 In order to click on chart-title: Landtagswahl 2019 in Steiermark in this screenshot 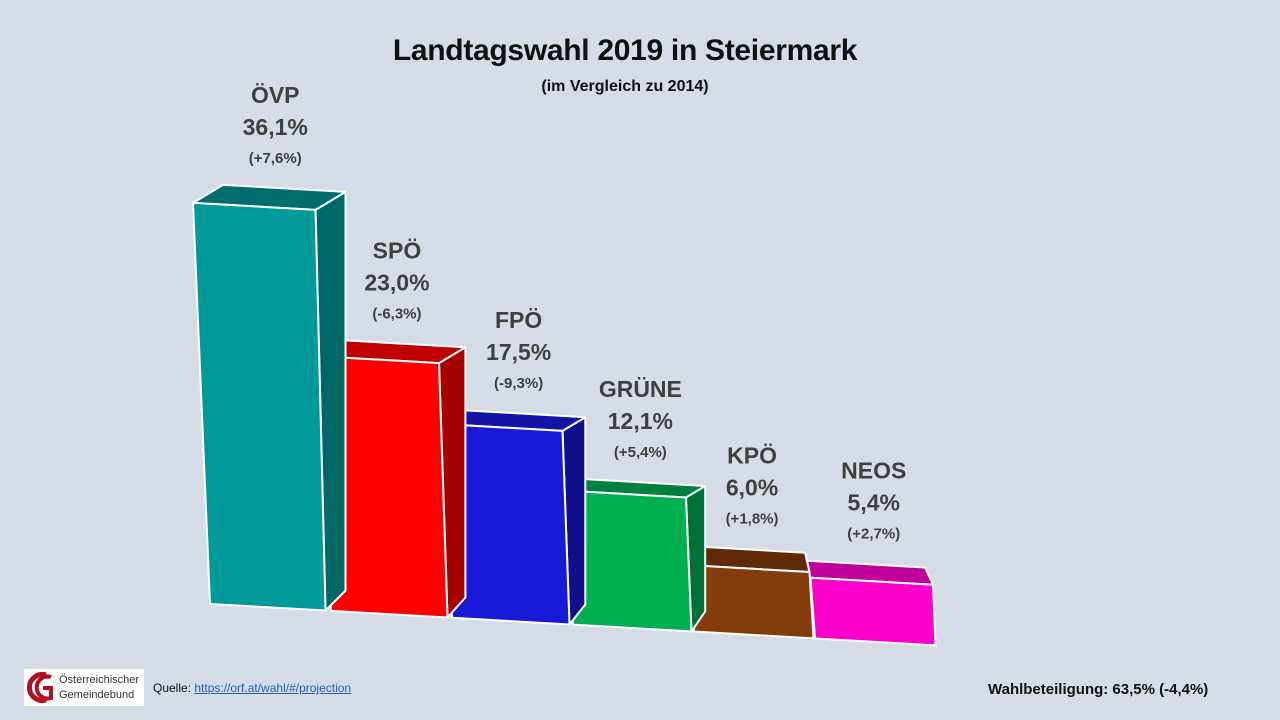, I will do `click(625, 50)`.